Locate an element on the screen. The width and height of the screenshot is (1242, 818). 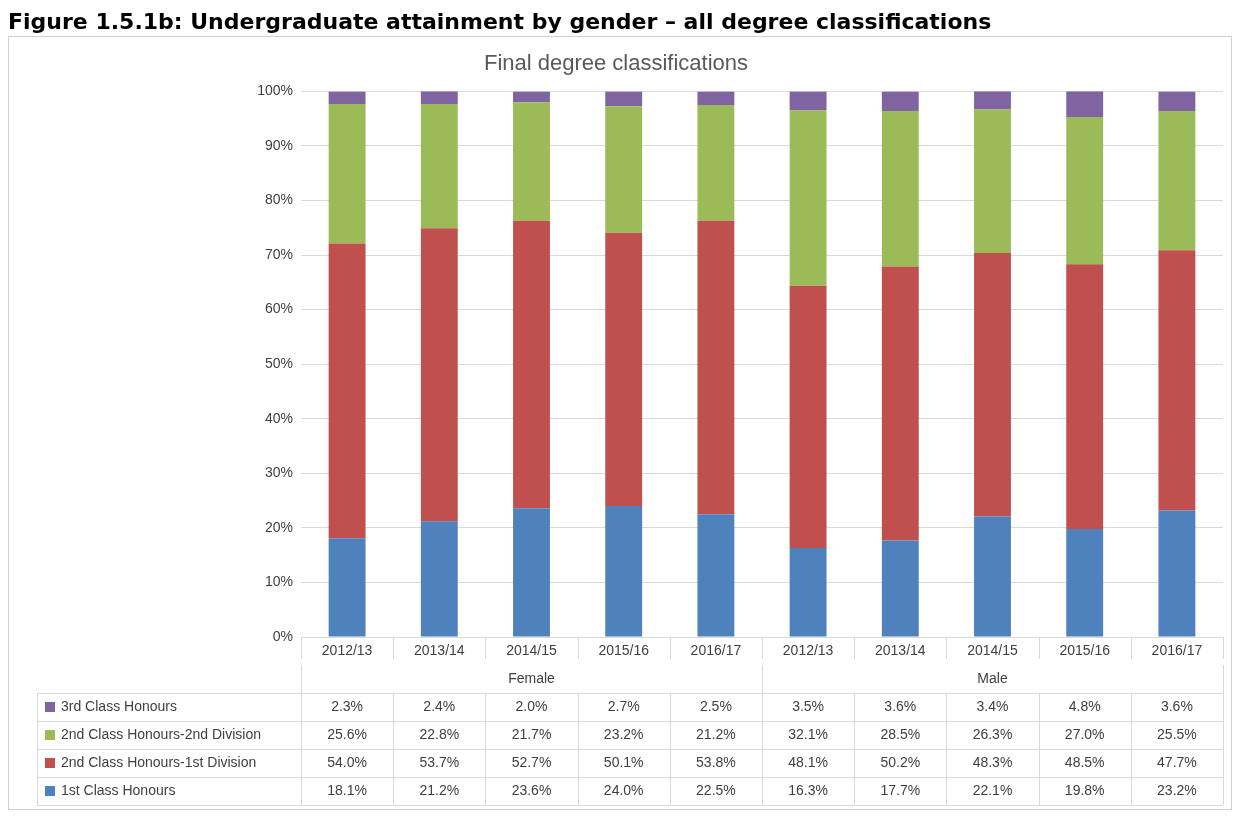
data-label: 48.3% is located at coordinates (992, 761).